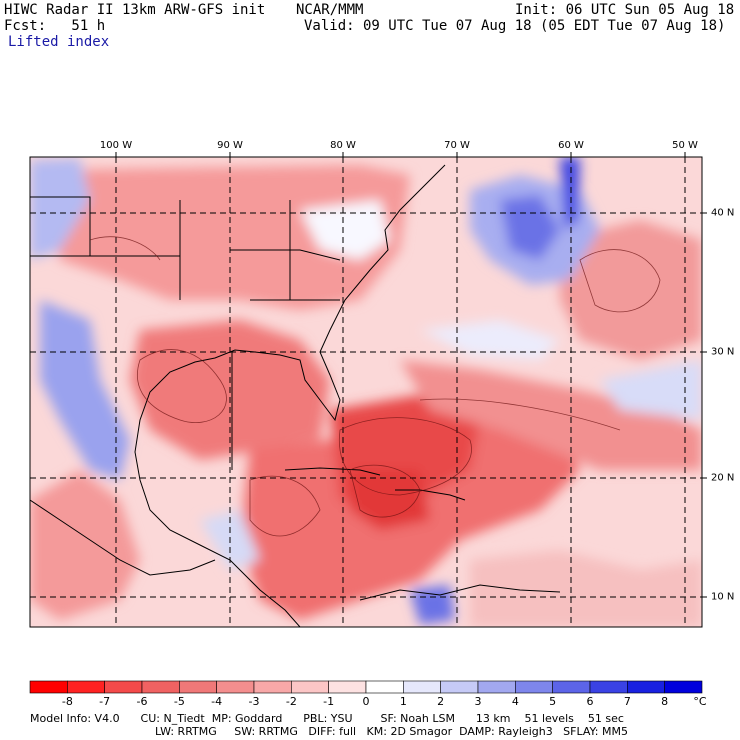 The height and width of the screenshot is (740, 740). Describe the element at coordinates (345, 230) in the screenshot. I see `mid-atlantic-neutral` at that location.